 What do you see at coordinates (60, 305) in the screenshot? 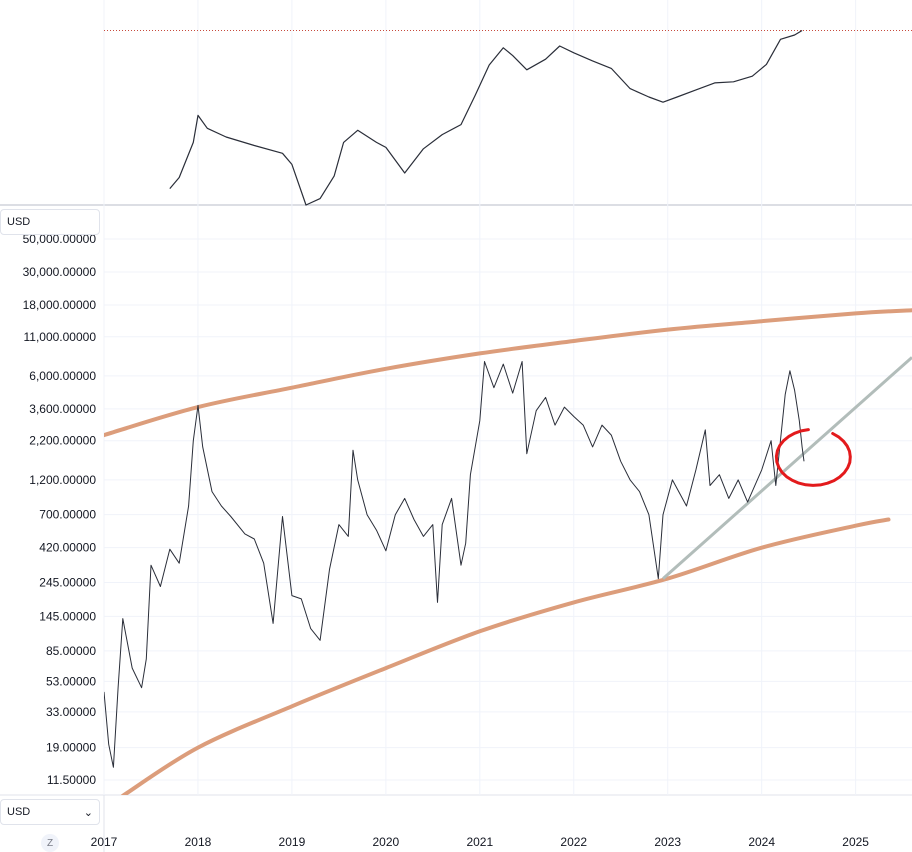
I see `y-tick-label-2: 18,000.00000` at bounding box center [60, 305].